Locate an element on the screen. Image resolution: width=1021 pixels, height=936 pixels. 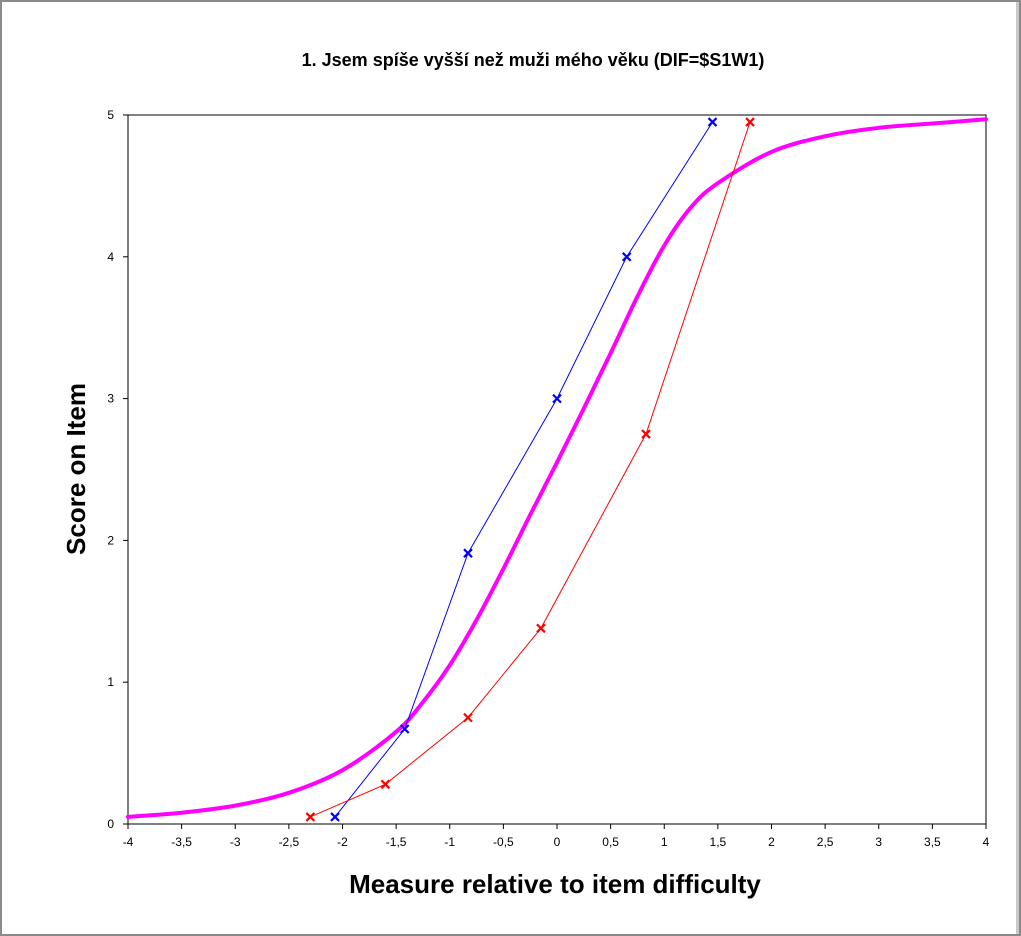
y-tick-label: 4 is located at coordinates (110, 257).